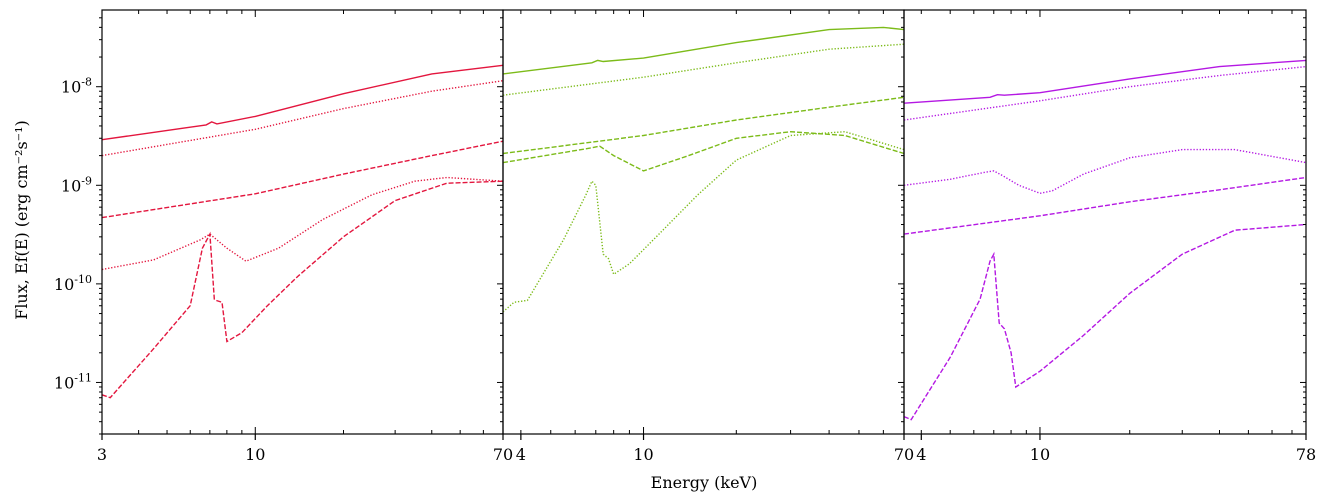 The image size is (1320, 493). What do you see at coordinates (1306, 454) in the screenshot?
I see `x-tick-label: 78` at bounding box center [1306, 454].